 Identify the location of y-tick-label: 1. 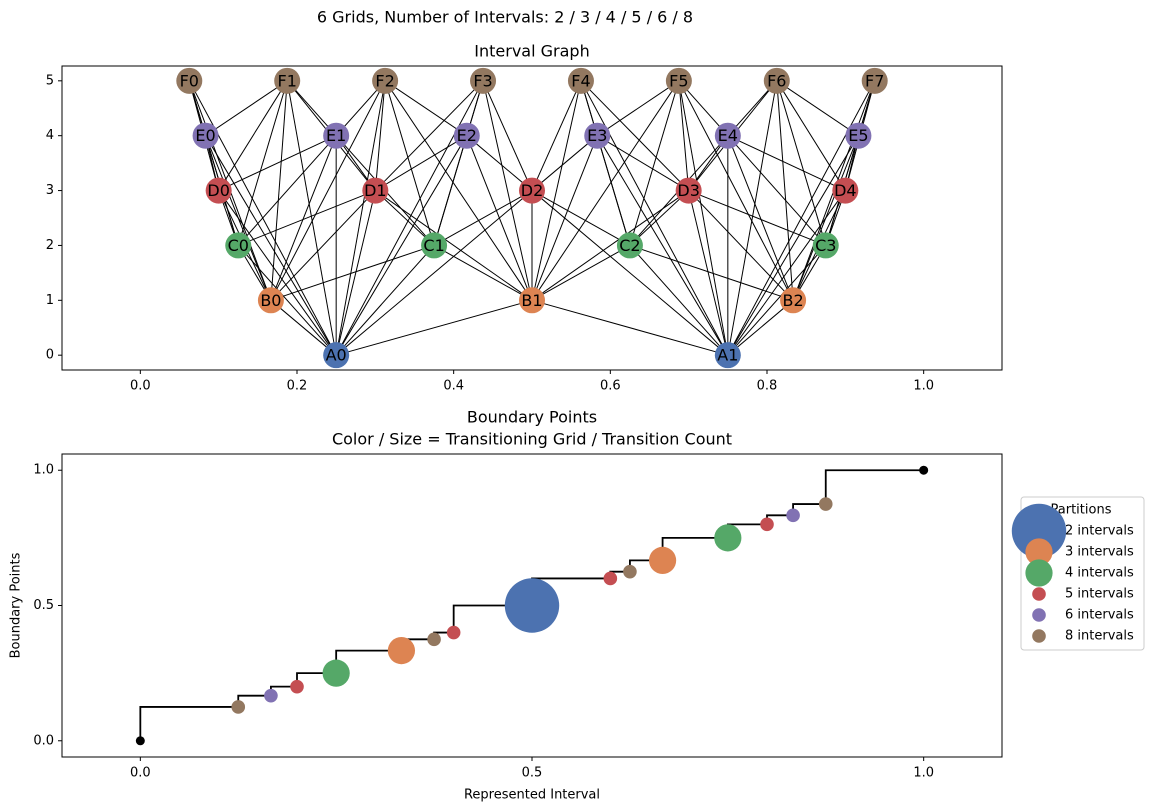
(50, 300).